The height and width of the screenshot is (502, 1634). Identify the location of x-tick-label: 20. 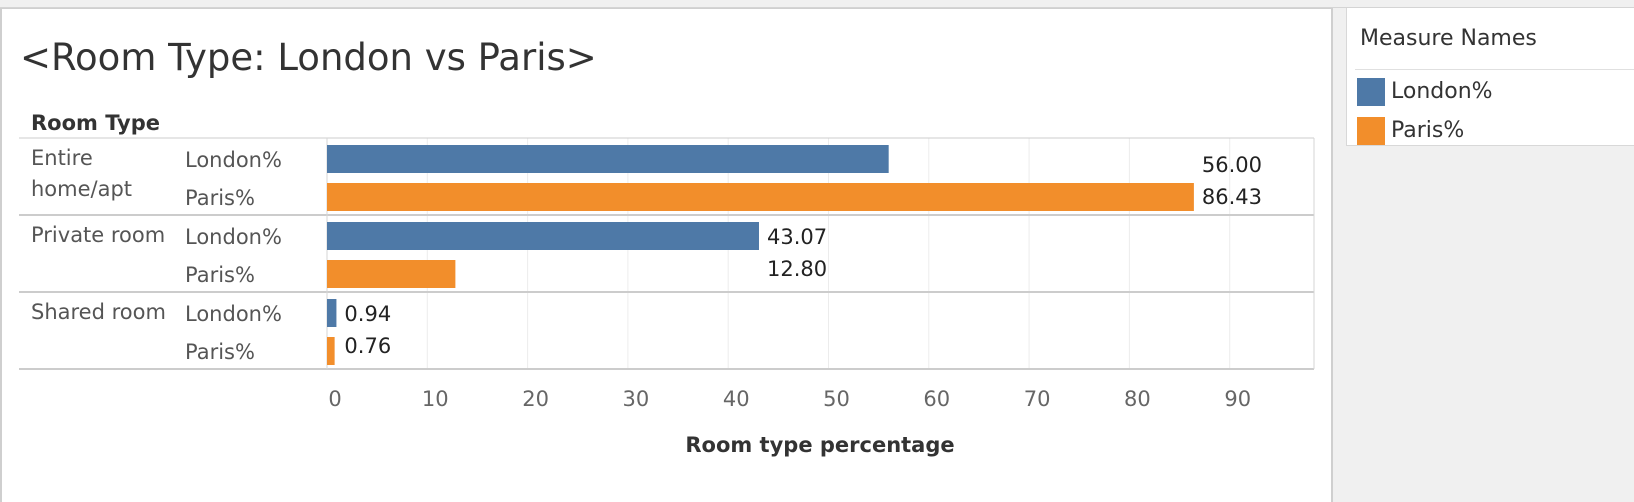
(535, 399).